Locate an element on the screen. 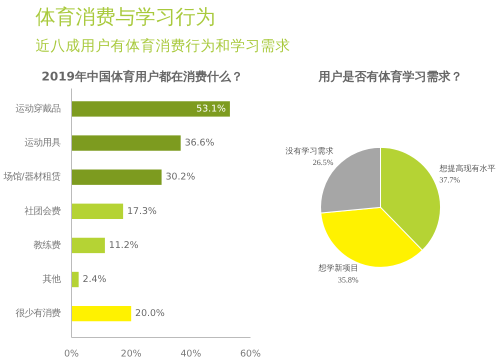 The width and height of the screenshot is (500, 362). data-label: 11.2% is located at coordinates (123, 245).